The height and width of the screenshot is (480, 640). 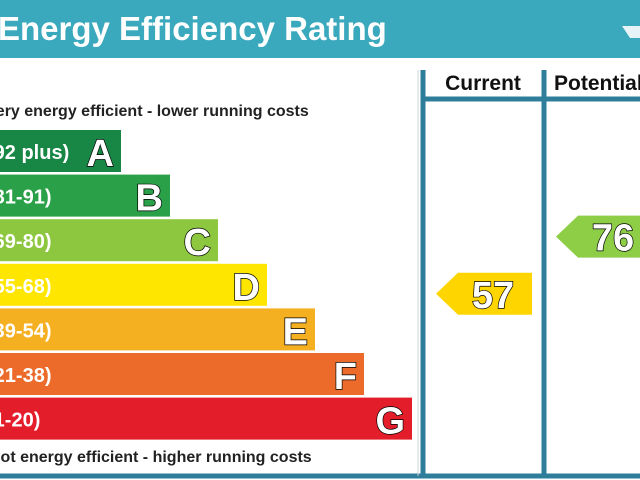 I want to click on band-range-c: (69-80), so click(x=25, y=242).